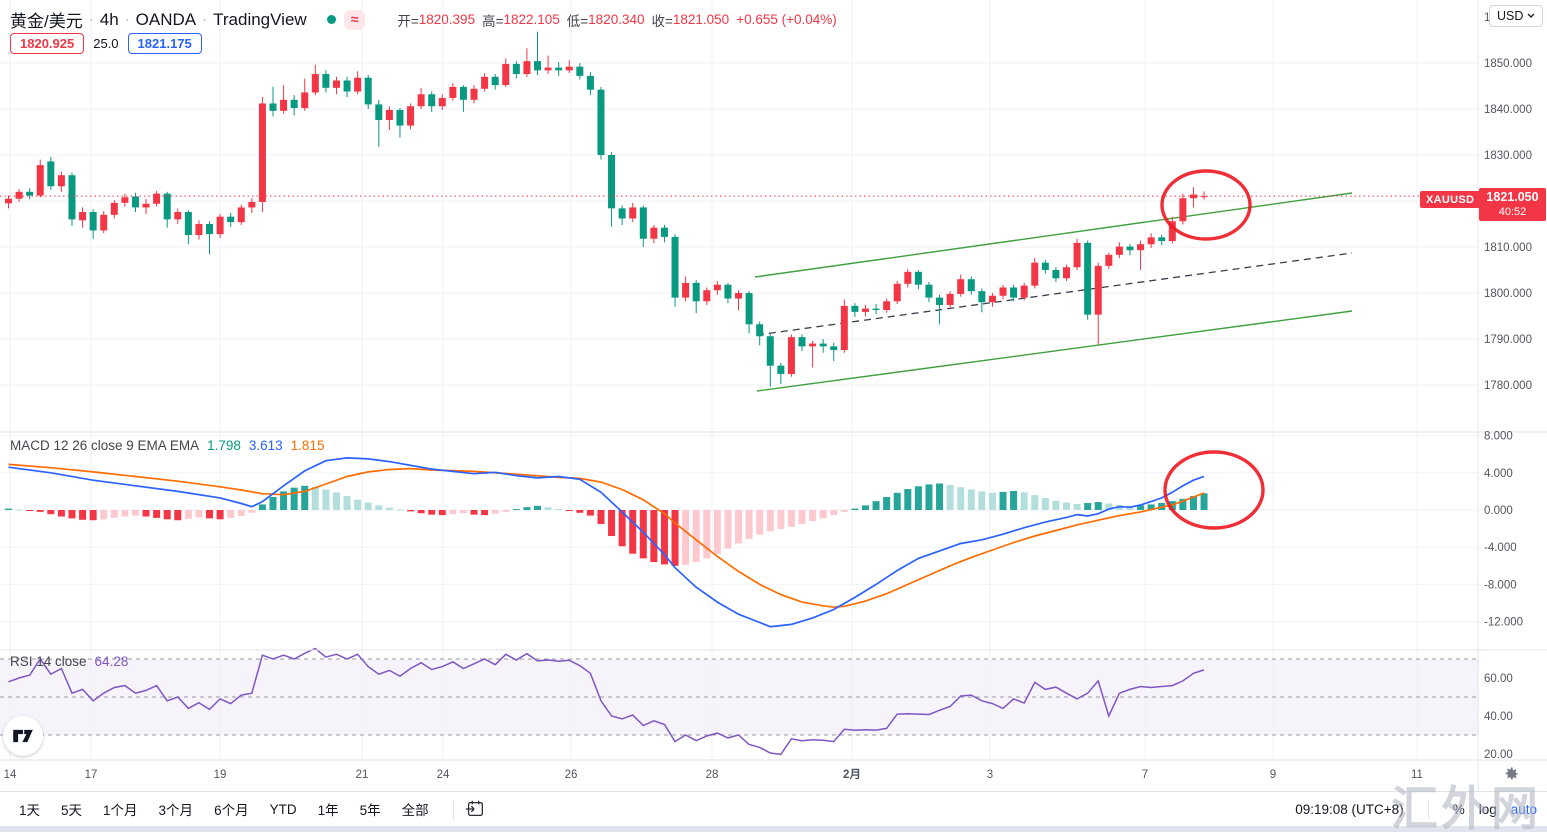  Describe the element at coordinates (1511, 774) in the screenshot. I see `gear-icon` at that location.